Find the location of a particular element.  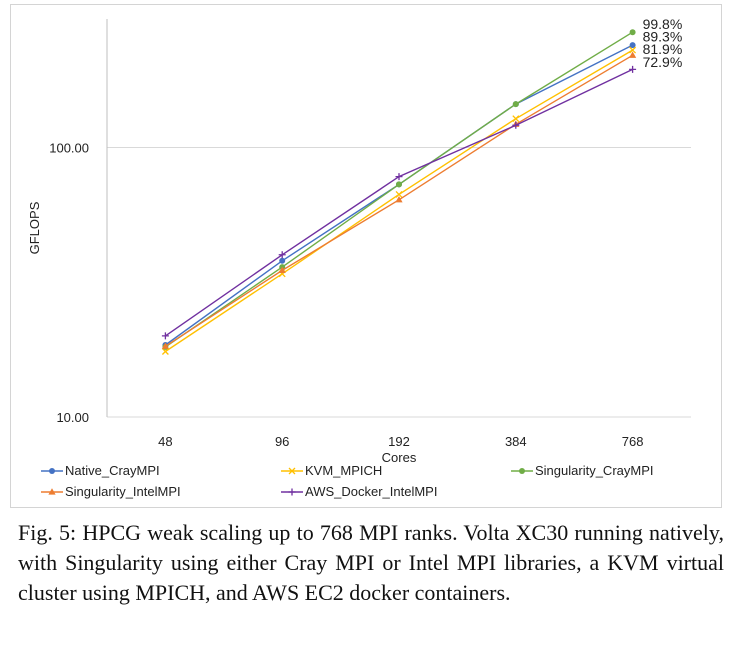

y-tick-label: 10.00 is located at coordinates (72, 417).